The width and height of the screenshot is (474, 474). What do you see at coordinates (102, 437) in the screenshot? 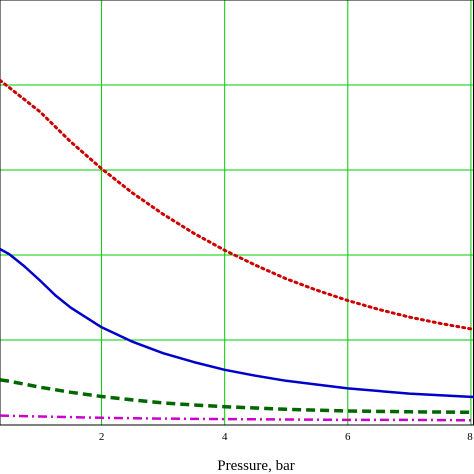
I see `x-tick-label-0: 2` at bounding box center [102, 437].